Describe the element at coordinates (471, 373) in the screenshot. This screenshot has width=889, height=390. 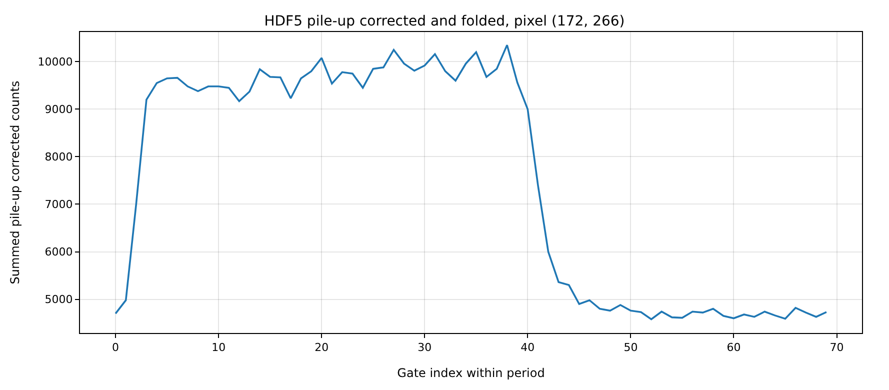
I see `x-axis-title: Gate index within period` at that location.